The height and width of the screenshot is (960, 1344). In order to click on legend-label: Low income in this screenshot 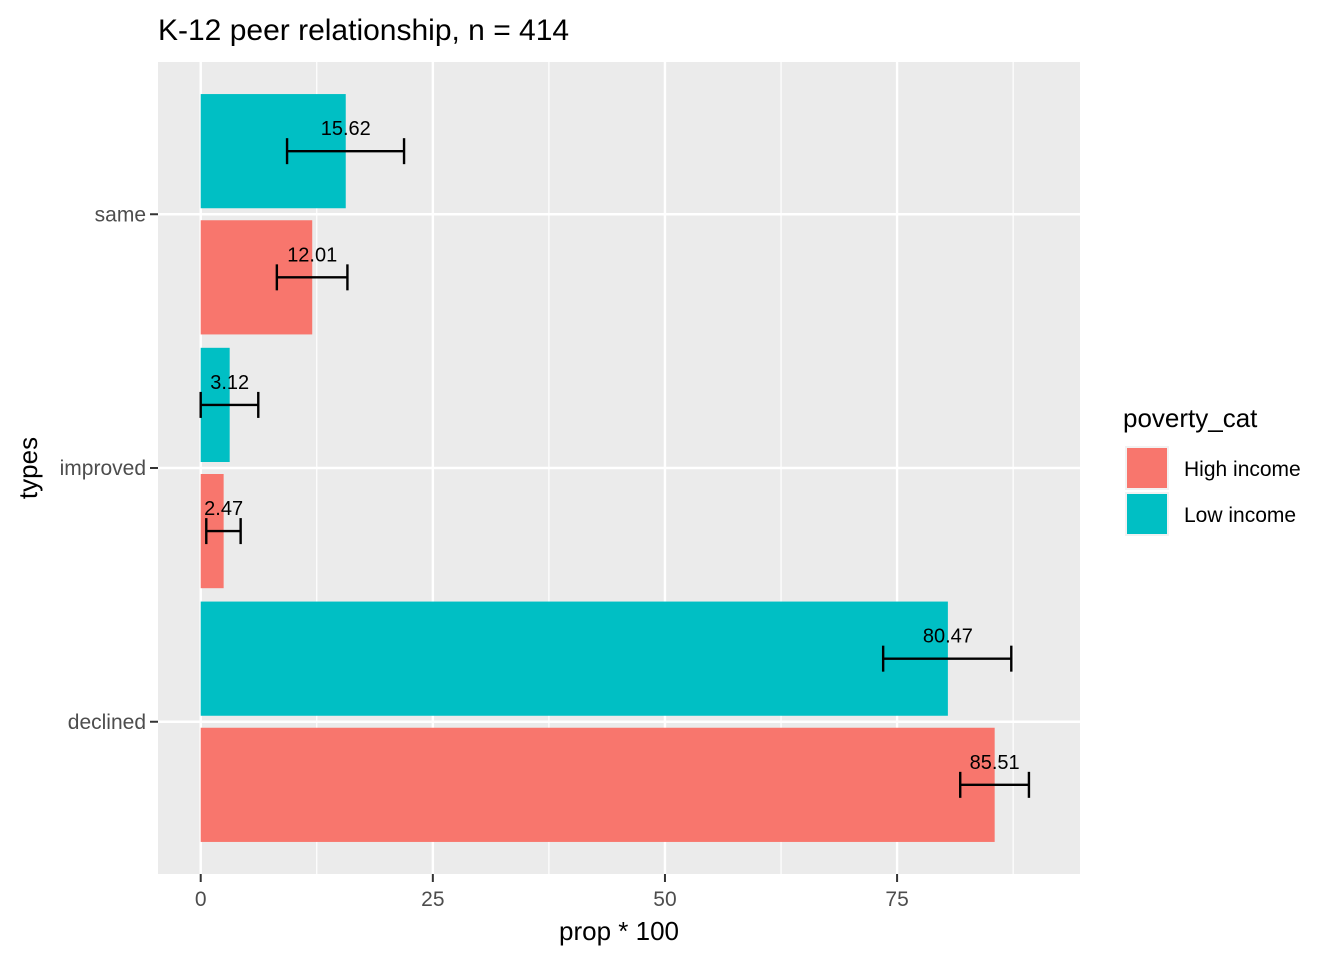, I will do `click(1240, 515)`.